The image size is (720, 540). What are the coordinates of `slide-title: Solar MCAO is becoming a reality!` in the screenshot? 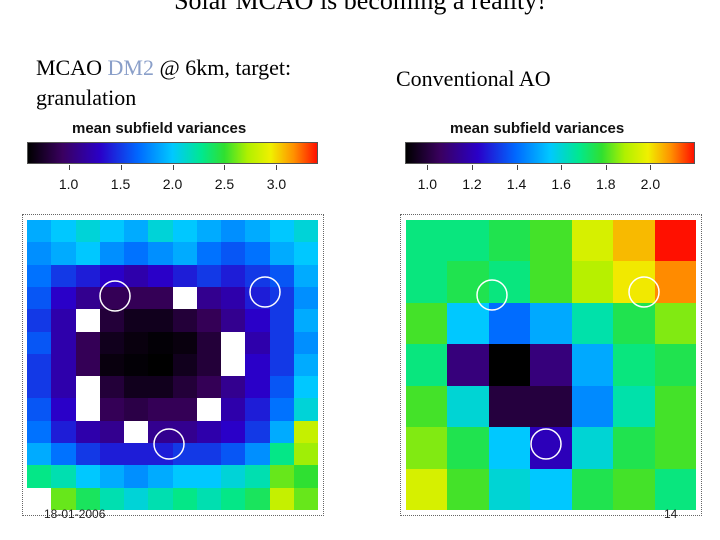 It's located at (360, 7).